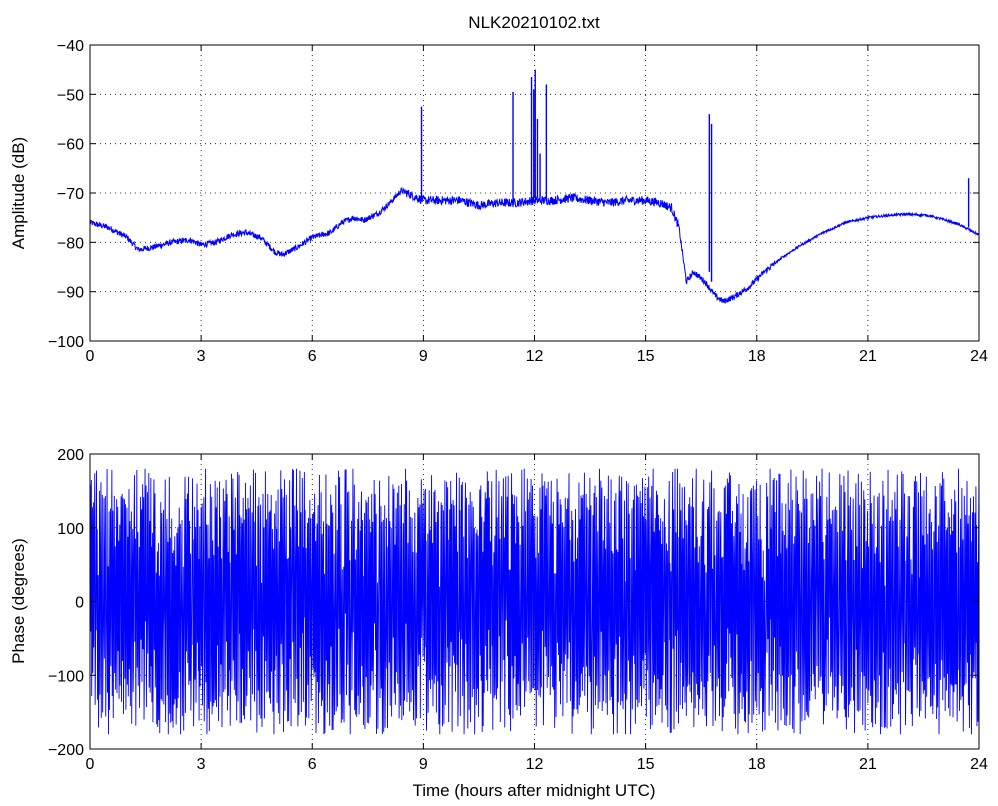 The height and width of the screenshot is (806, 998). What do you see at coordinates (70, 529) in the screenshot?
I see `phase-y-tick-label: 100` at bounding box center [70, 529].